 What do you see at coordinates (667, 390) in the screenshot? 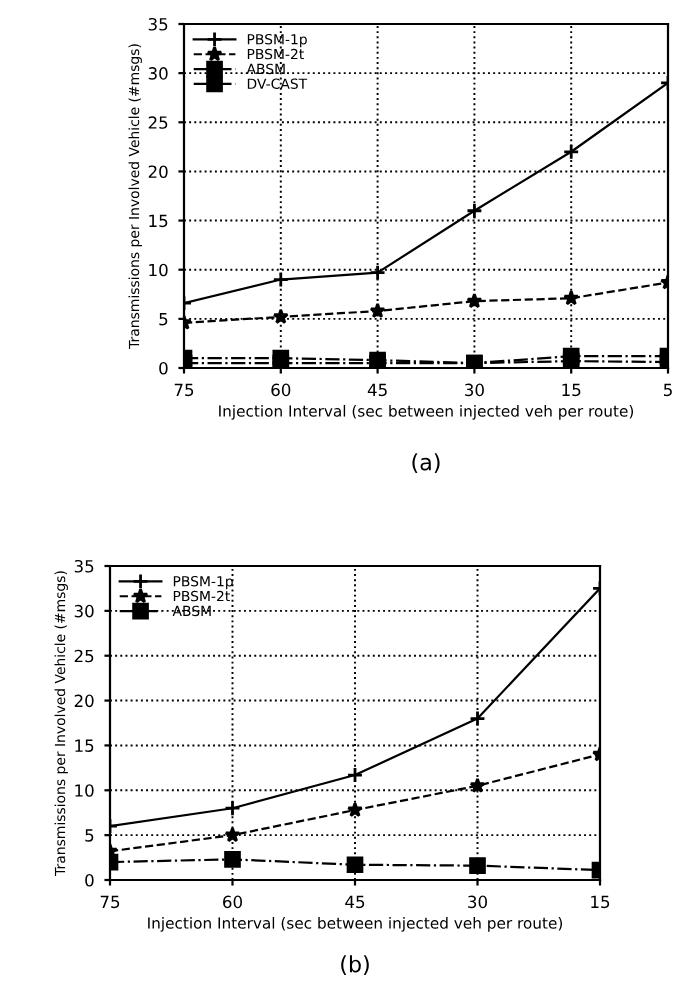
I see `x-tick-label: 5` at bounding box center [667, 390].